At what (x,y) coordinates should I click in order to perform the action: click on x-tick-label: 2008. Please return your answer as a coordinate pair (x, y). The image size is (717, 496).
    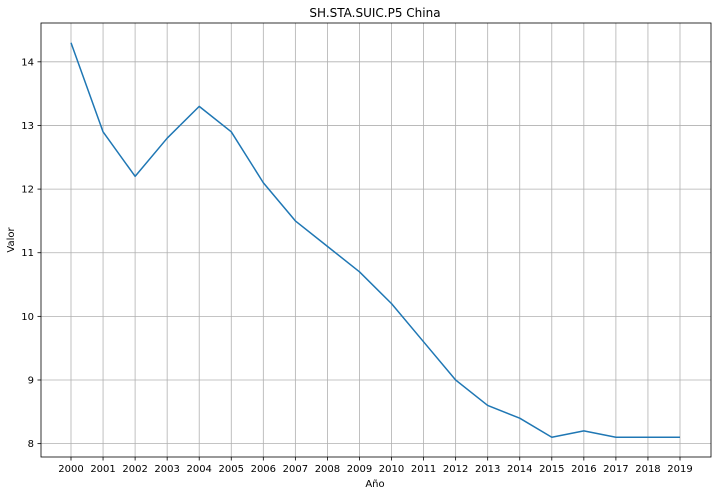
    Looking at the image, I should click on (327, 469).